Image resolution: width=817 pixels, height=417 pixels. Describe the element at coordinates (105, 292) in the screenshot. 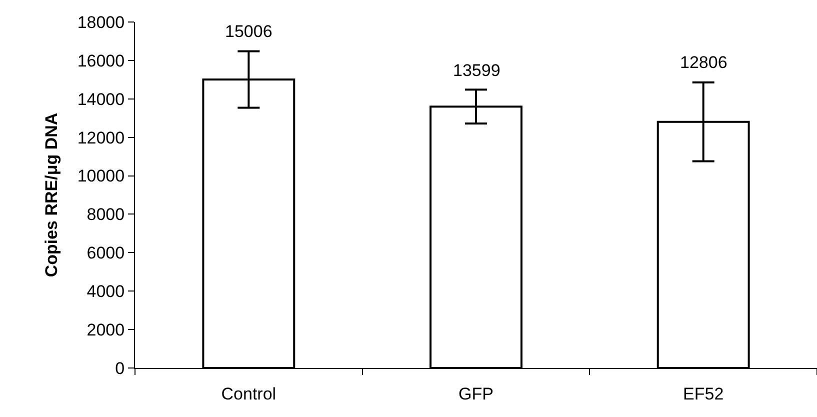

I see `y-tick-label: 4000` at that location.